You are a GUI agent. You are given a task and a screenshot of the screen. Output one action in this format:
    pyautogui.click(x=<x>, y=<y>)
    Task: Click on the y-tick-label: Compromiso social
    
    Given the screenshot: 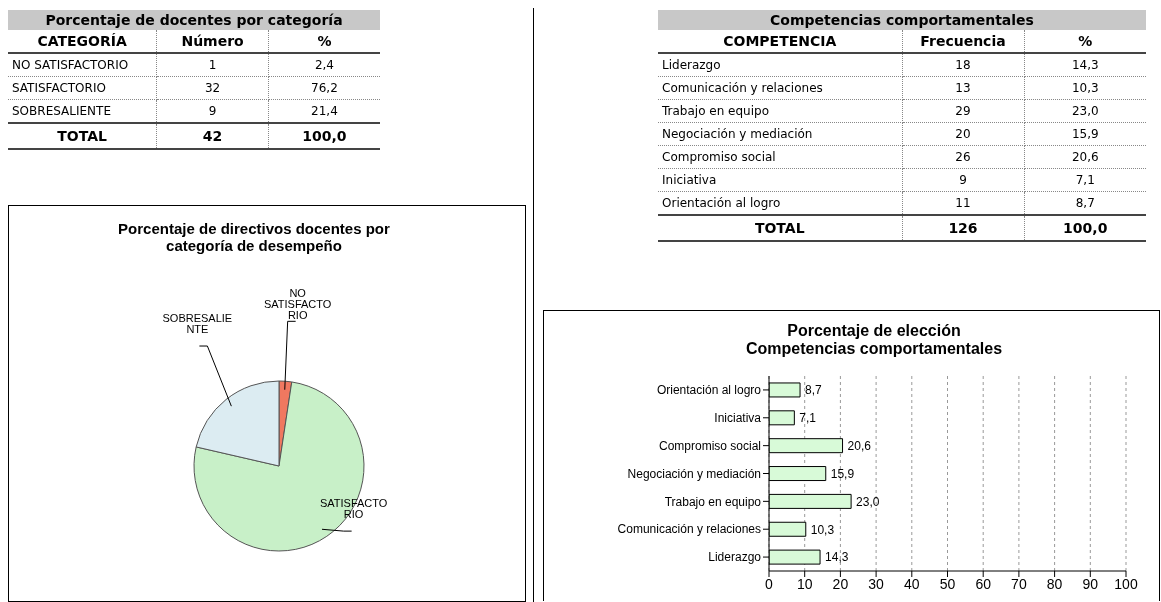 What is the action you would take?
    pyautogui.click(x=709, y=445)
    